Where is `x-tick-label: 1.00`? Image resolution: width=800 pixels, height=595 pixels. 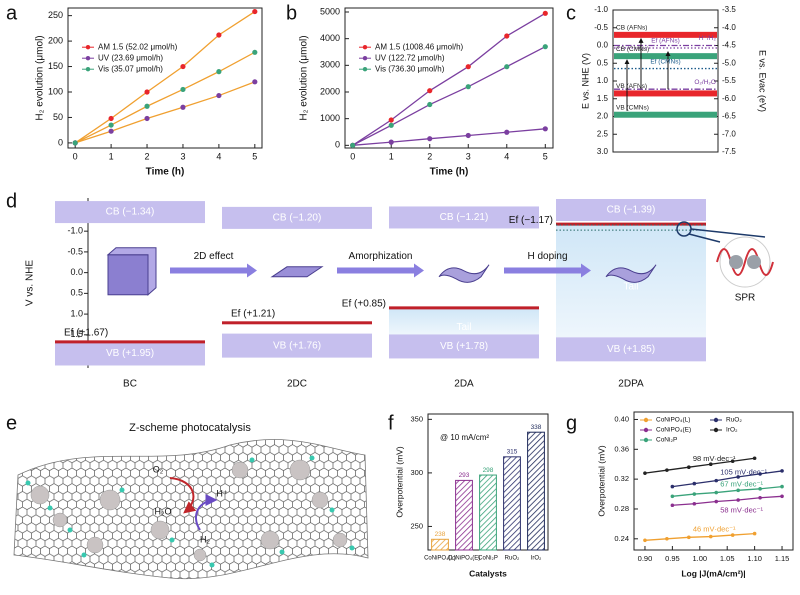
x-tick-label: 1.00 is located at coordinates (699, 558).